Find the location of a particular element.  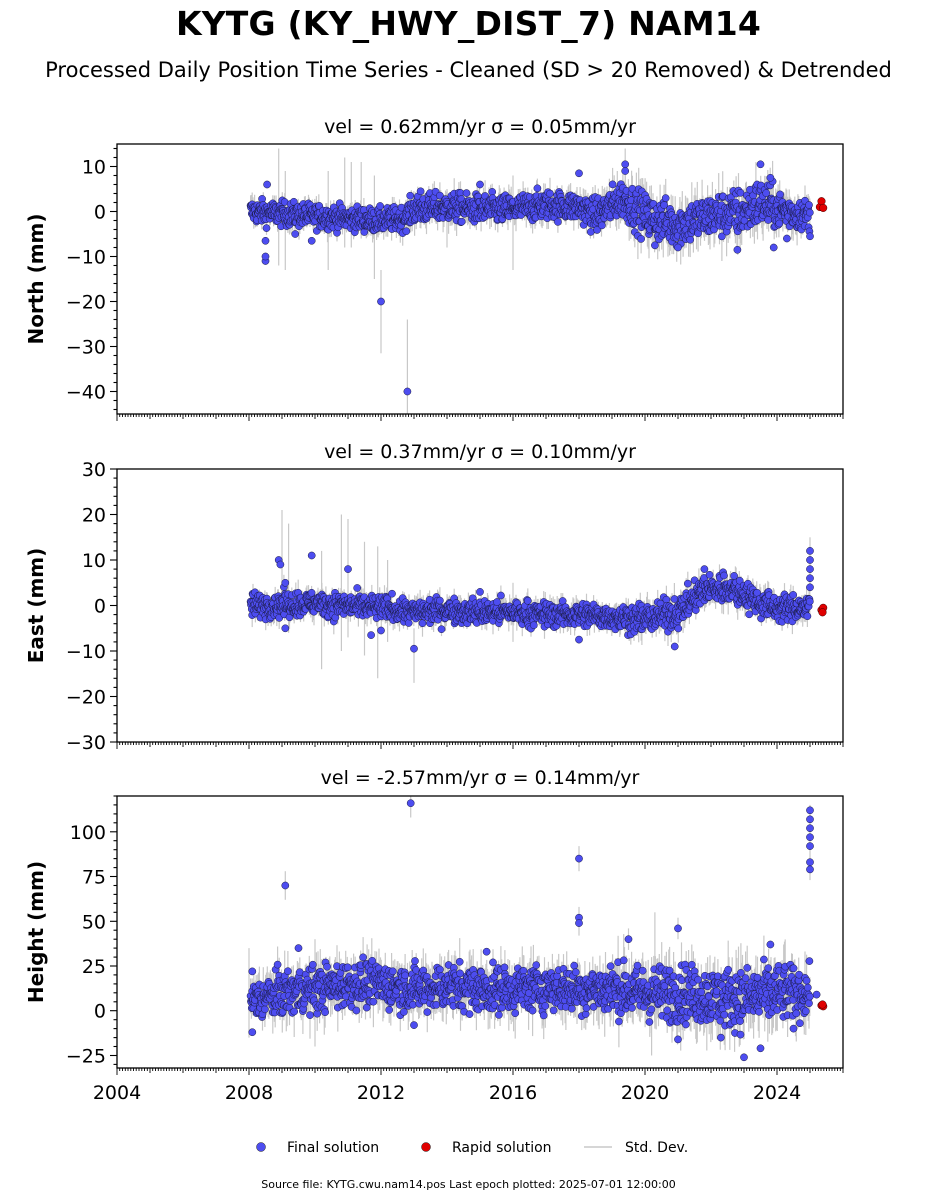

y-tick-label: 20 is located at coordinates (94, 516).